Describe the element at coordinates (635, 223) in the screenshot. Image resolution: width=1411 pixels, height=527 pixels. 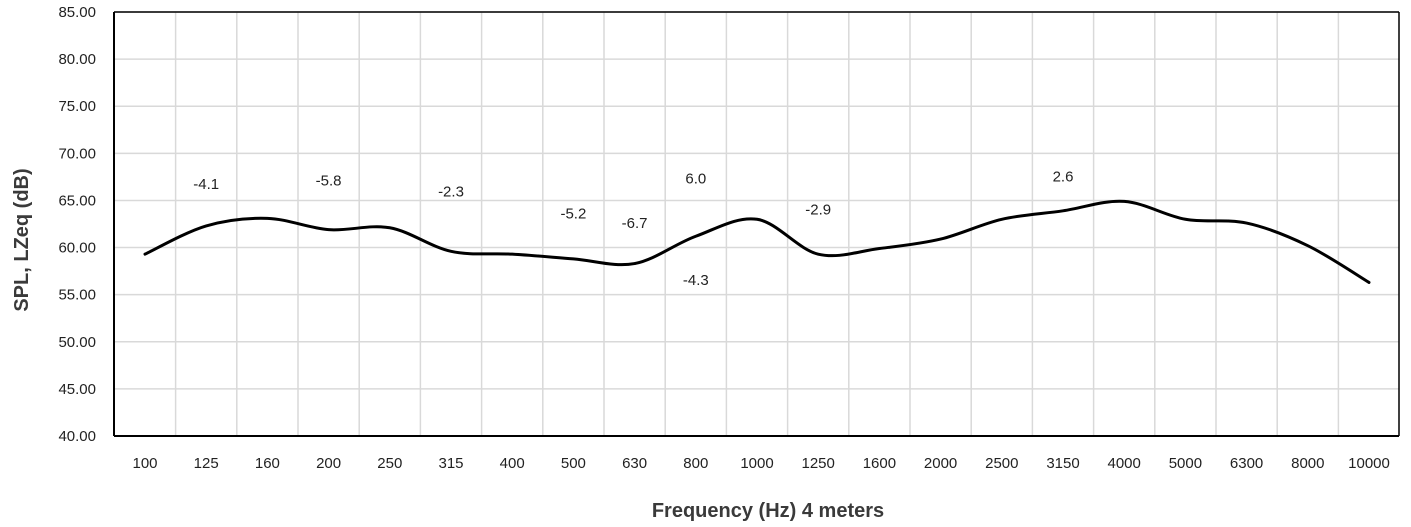
I see `data-label: -6.7` at that location.